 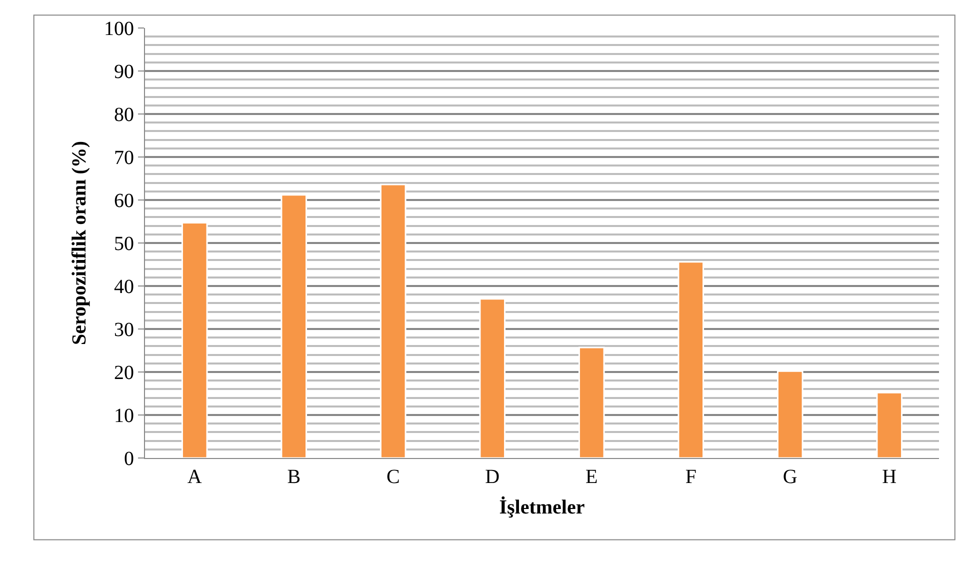 I want to click on x-tick-label: A, so click(x=194, y=477).